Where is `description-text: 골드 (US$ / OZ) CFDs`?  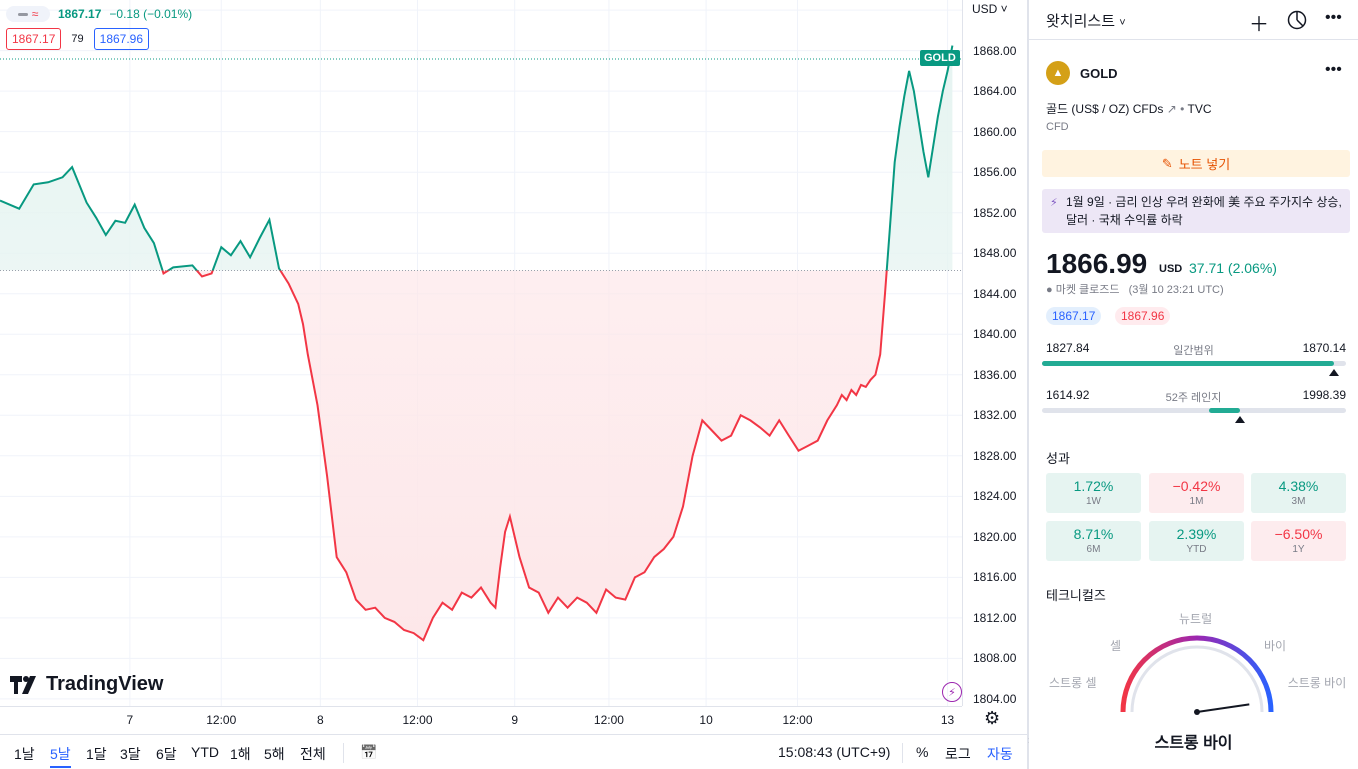 description-text: 골드 (US$ / OZ) CFDs is located at coordinates (1105, 109).